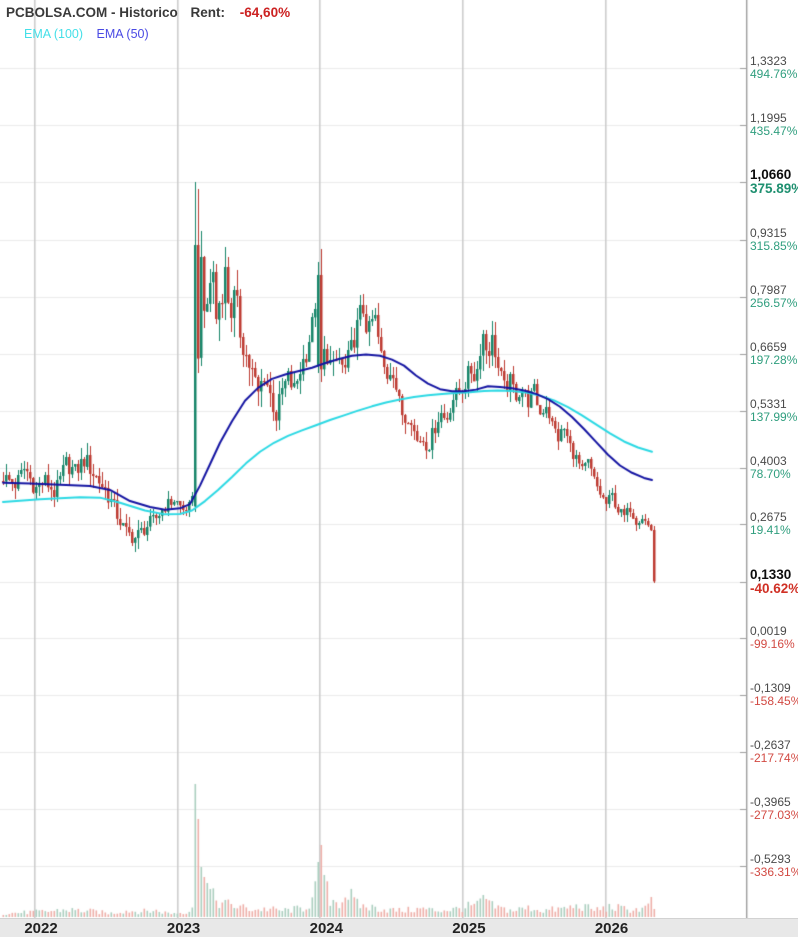 The height and width of the screenshot is (937, 798). What do you see at coordinates (92, 12) in the screenshot?
I see `instrument-title: PCBOLSA.COM - Historico` at bounding box center [92, 12].